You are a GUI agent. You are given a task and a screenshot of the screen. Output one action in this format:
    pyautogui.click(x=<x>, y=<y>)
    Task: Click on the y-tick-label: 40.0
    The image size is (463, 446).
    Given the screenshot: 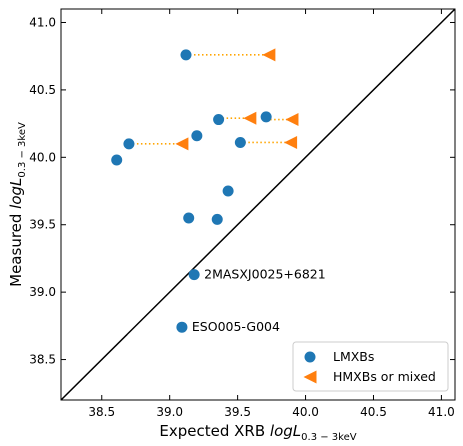 What is the action you would take?
    pyautogui.click(x=42, y=157)
    